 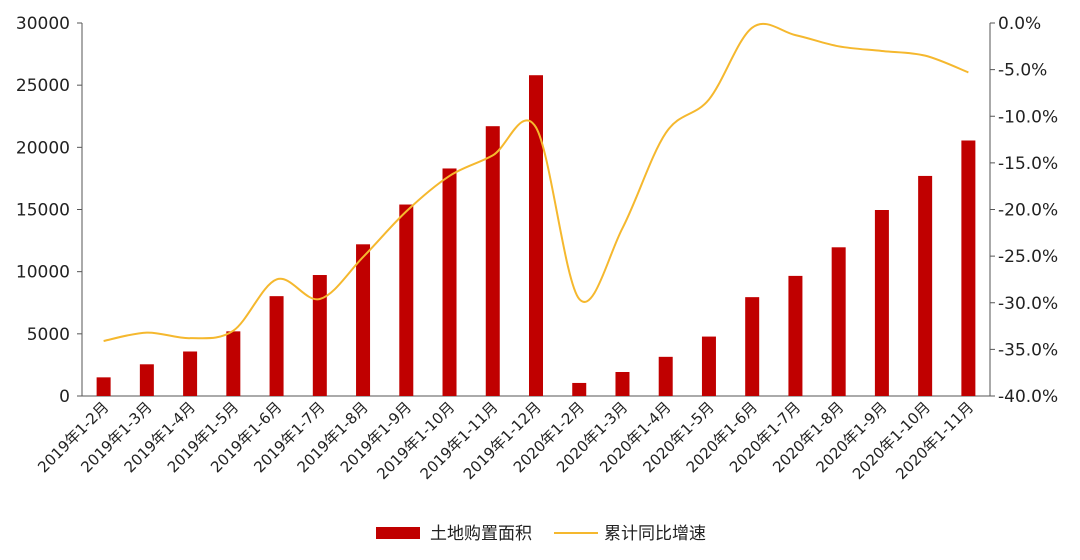 I want to click on left-tick-label: 30000, so click(x=43, y=24).